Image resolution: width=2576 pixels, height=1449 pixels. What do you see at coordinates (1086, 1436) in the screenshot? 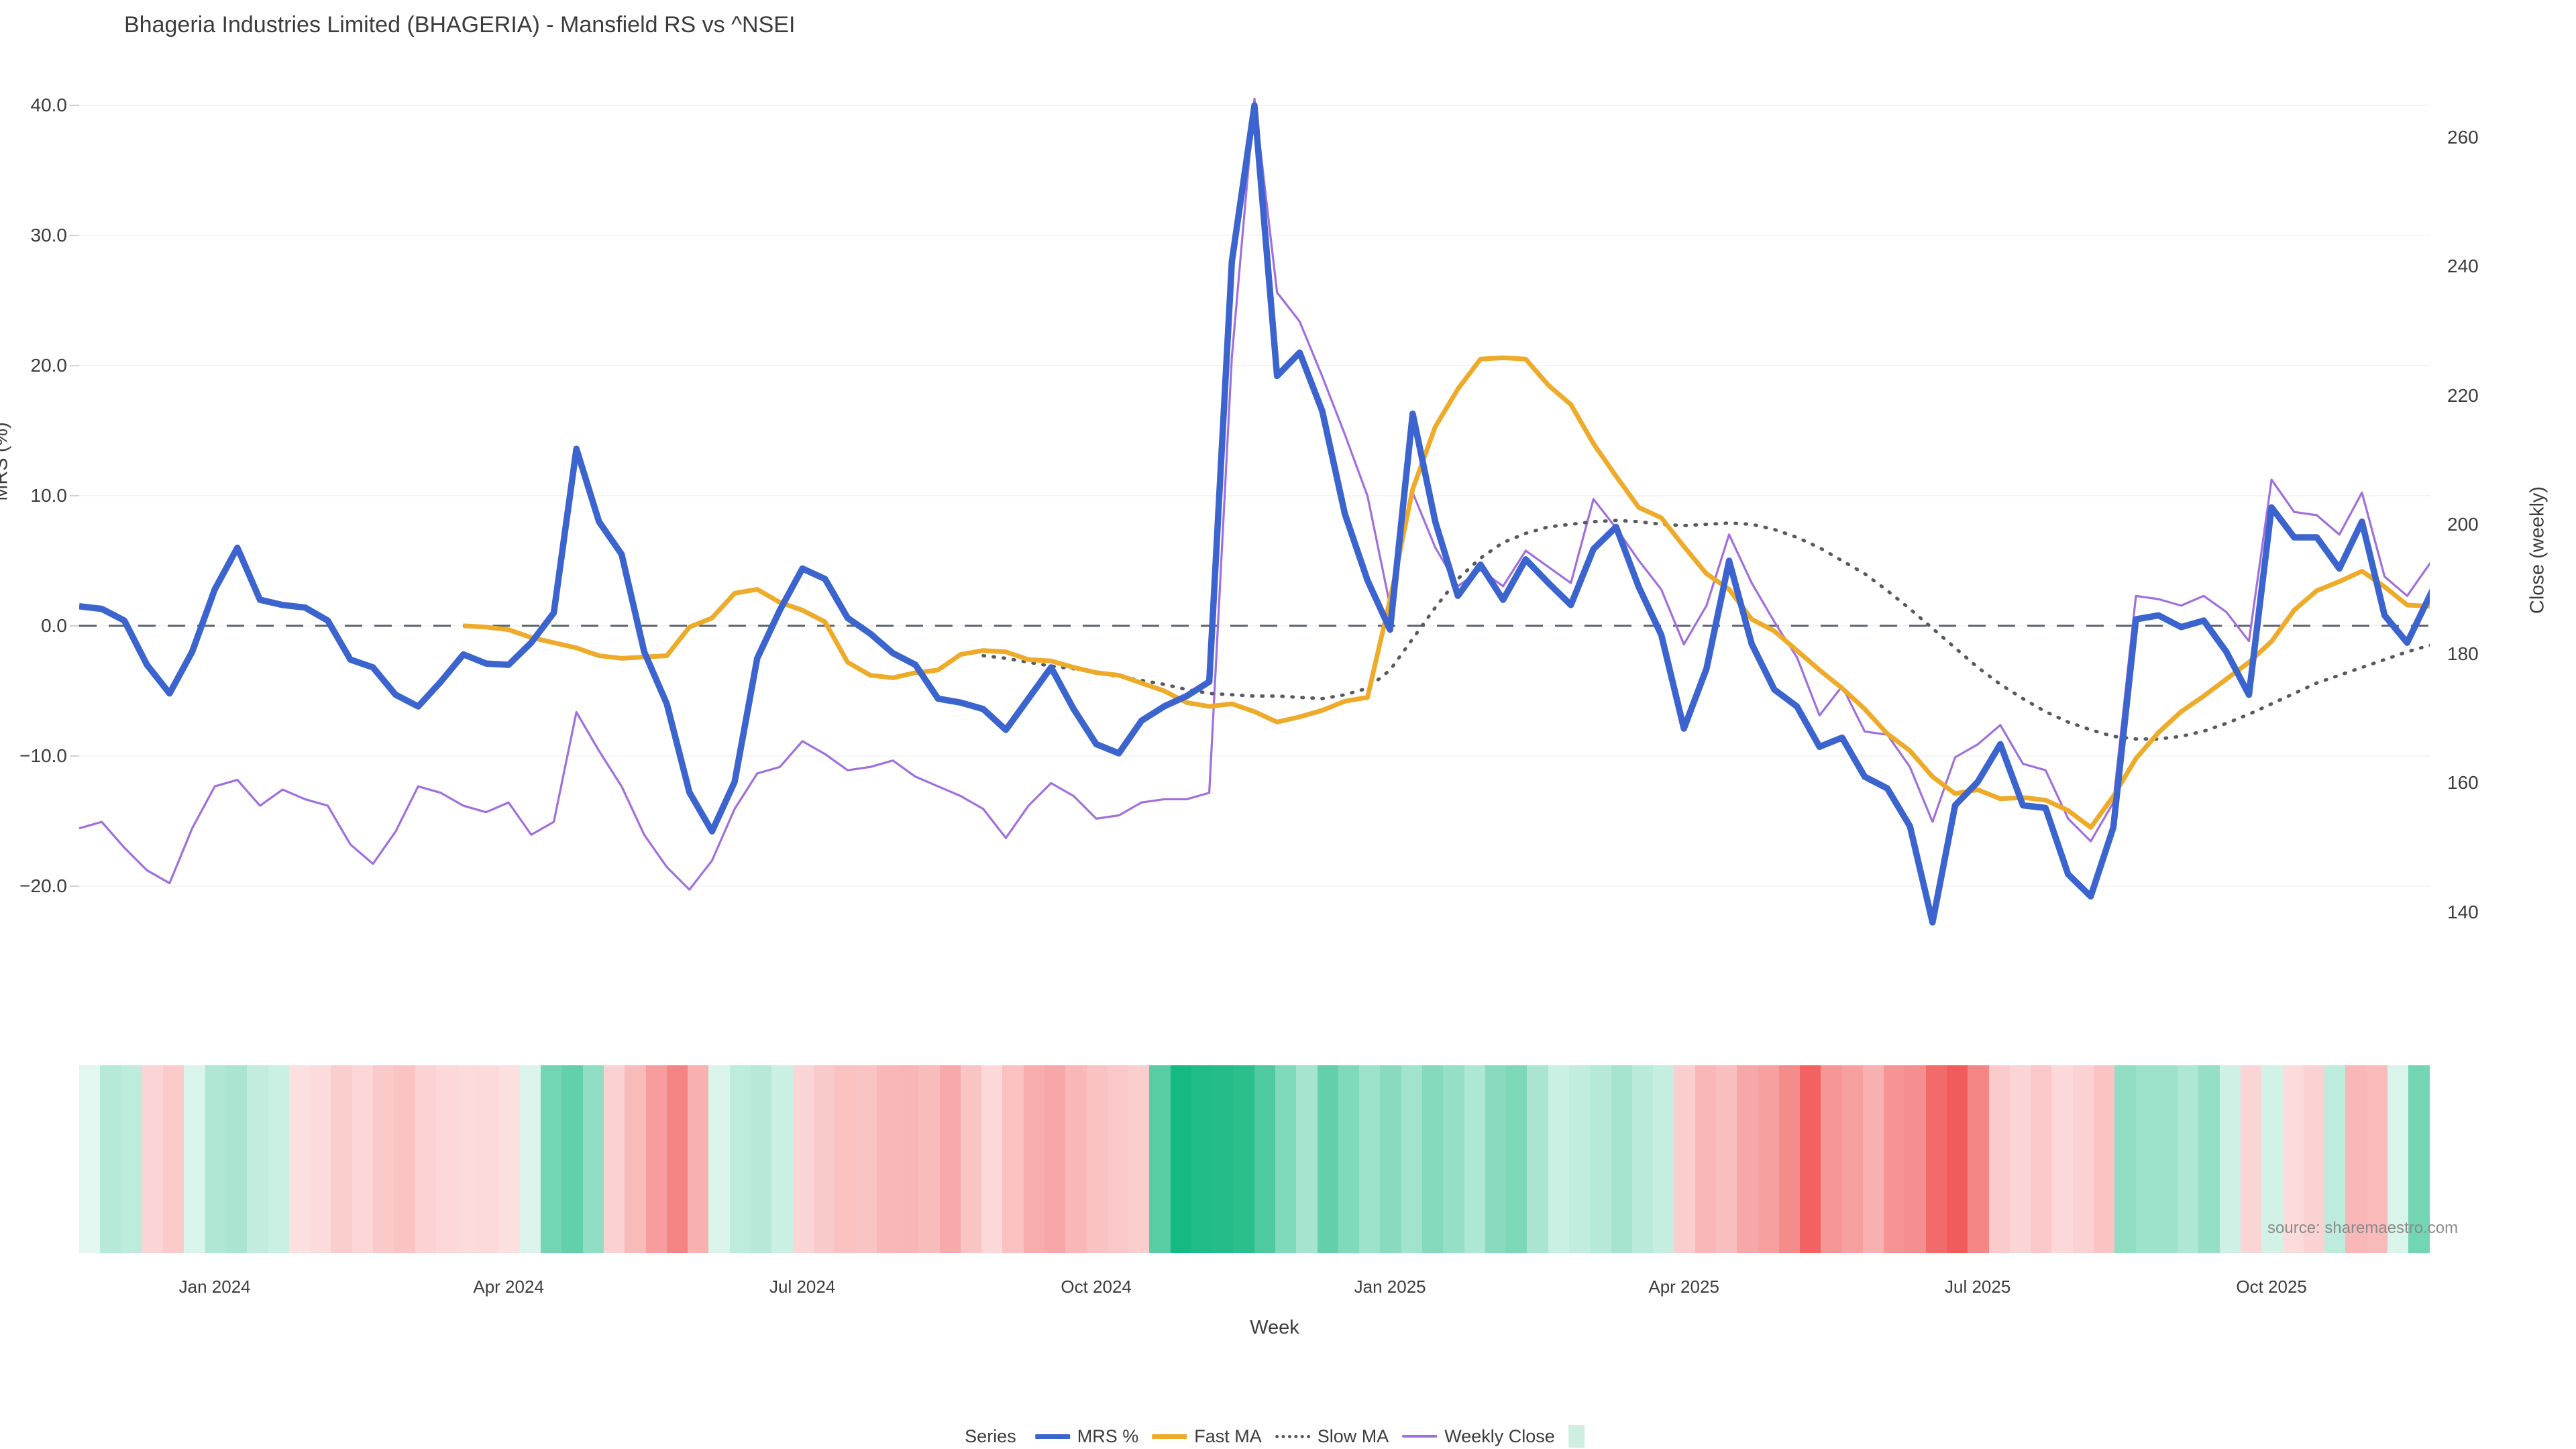
I see `legend-item: MRS %` at bounding box center [1086, 1436].